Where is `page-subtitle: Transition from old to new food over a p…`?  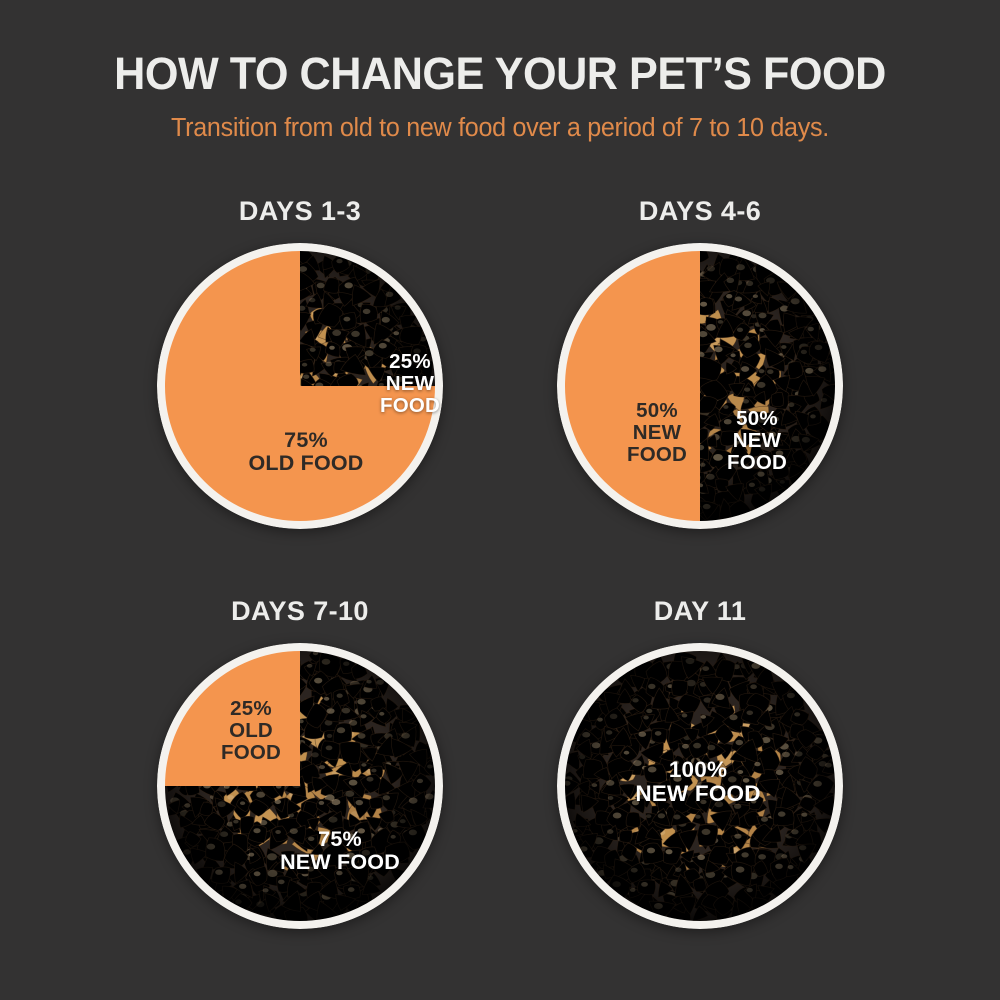 page-subtitle: Transition from old to new food over a p… is located at coordinates (500, 128).